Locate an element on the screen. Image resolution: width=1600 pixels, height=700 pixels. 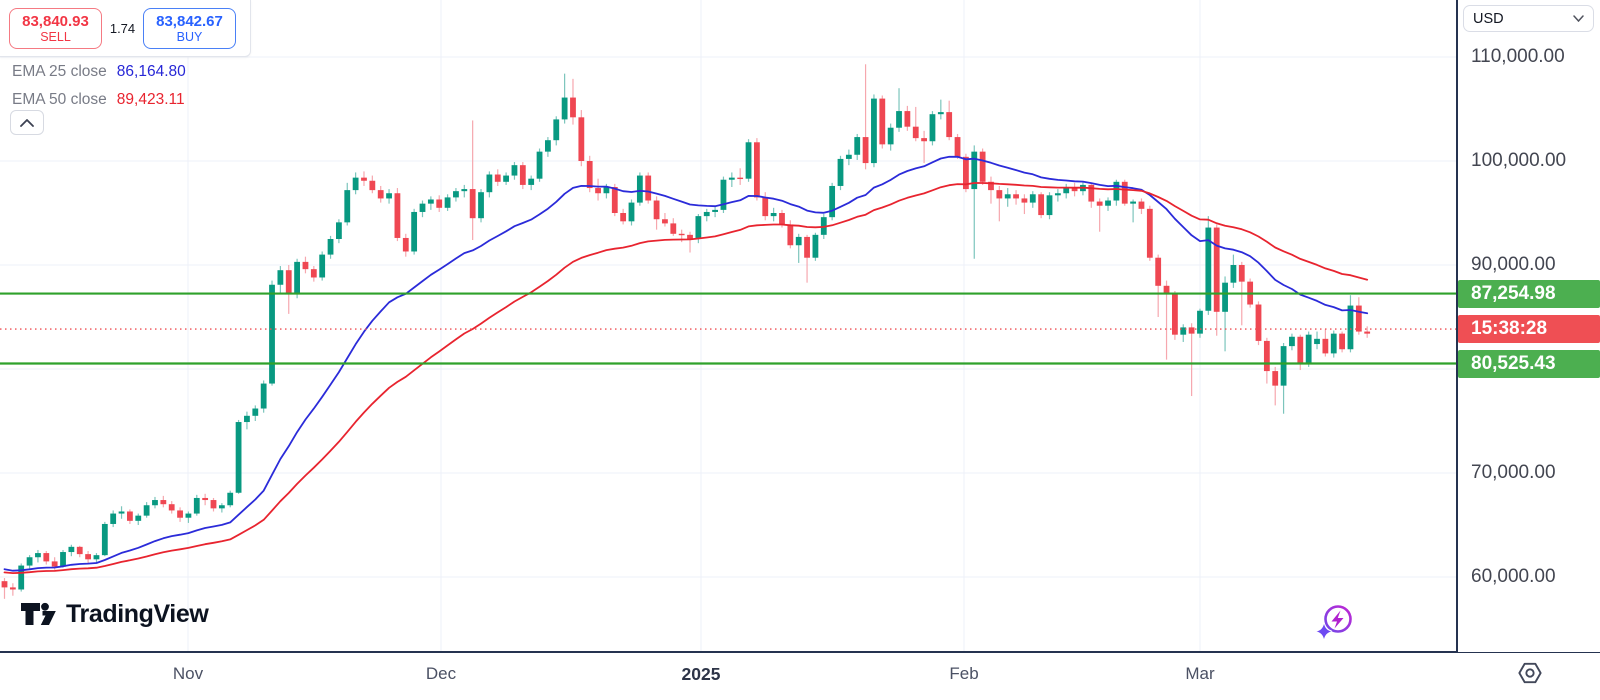
sell-price: 83,840.93 is located at coordinates (55, 21).